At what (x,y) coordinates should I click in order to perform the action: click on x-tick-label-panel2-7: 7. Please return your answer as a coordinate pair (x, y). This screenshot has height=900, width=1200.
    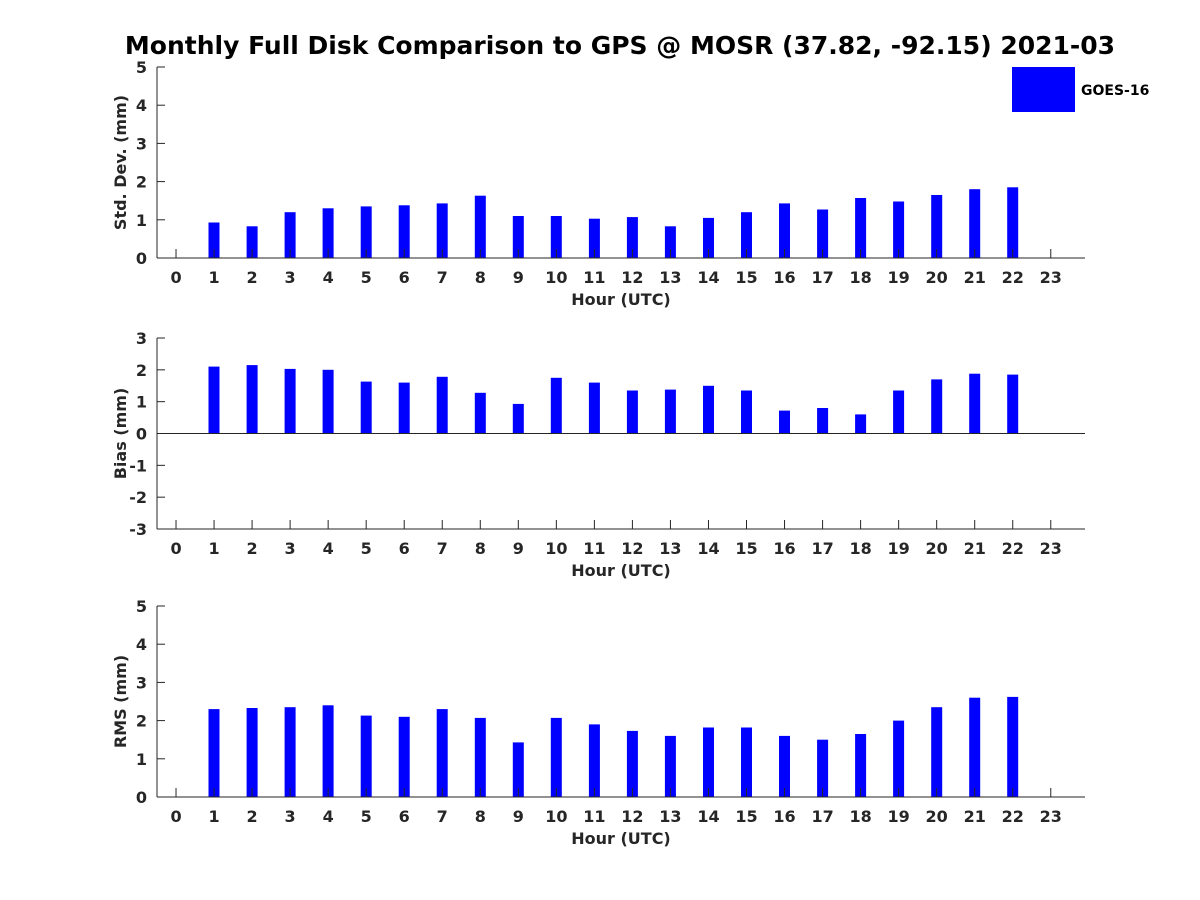
    Looking at the image, I should click on (442, 548).